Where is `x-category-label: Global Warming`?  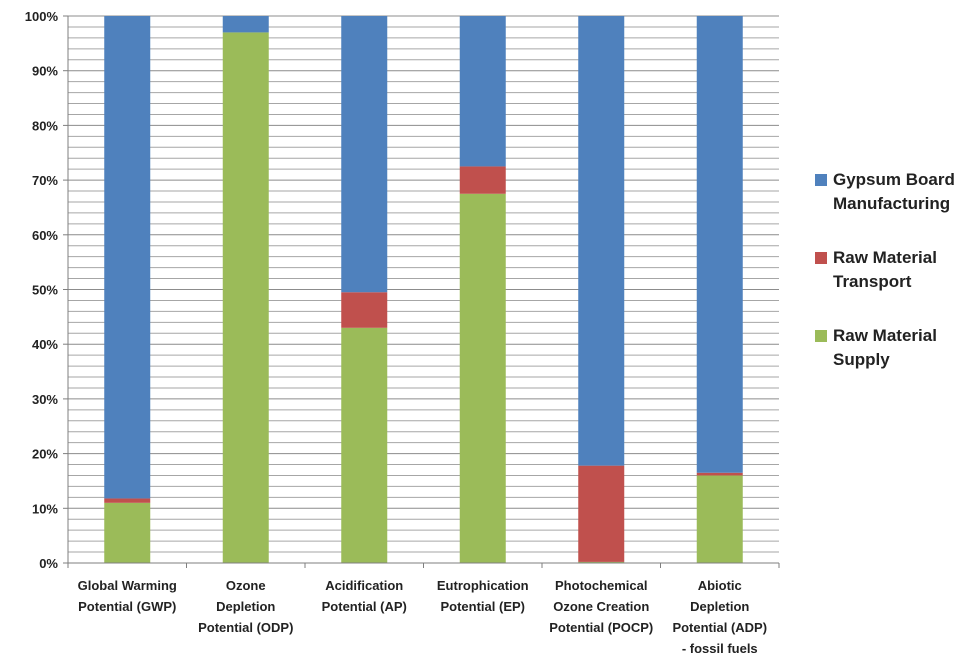
x-category-label: Global Warming is located at coordinates (127, 585).